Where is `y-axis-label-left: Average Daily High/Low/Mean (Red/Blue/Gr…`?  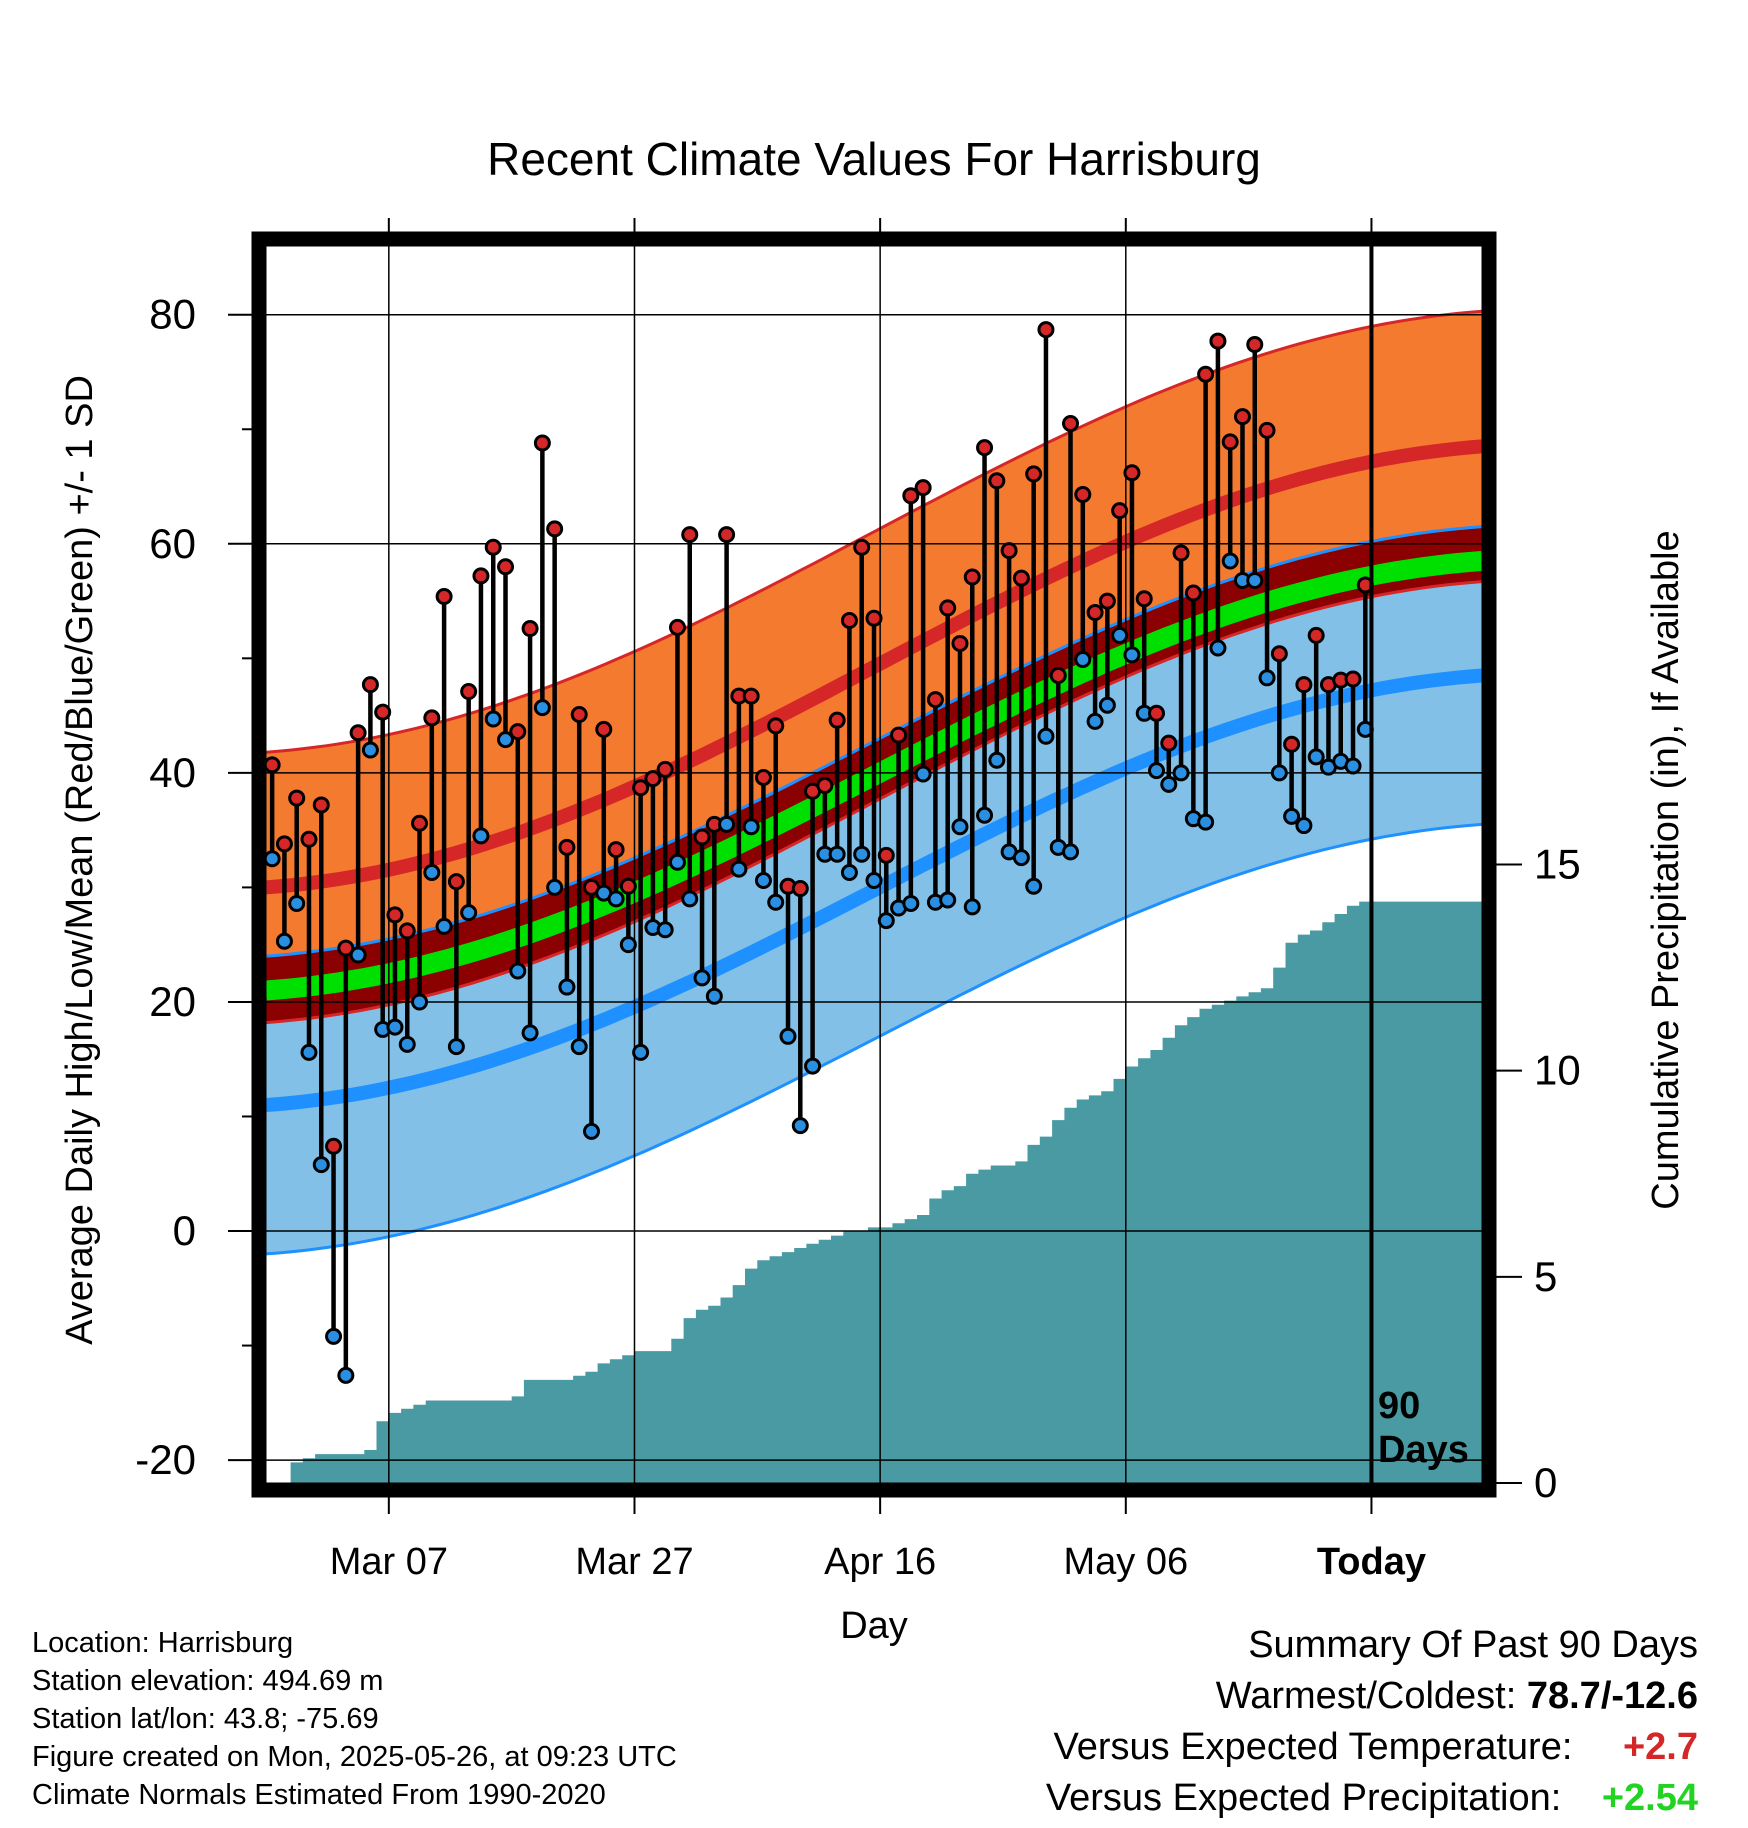 y-axis-label-left: Average Daily High/Low/Mean (Red/Blue/Gr… is located at coordinates (80, 860).